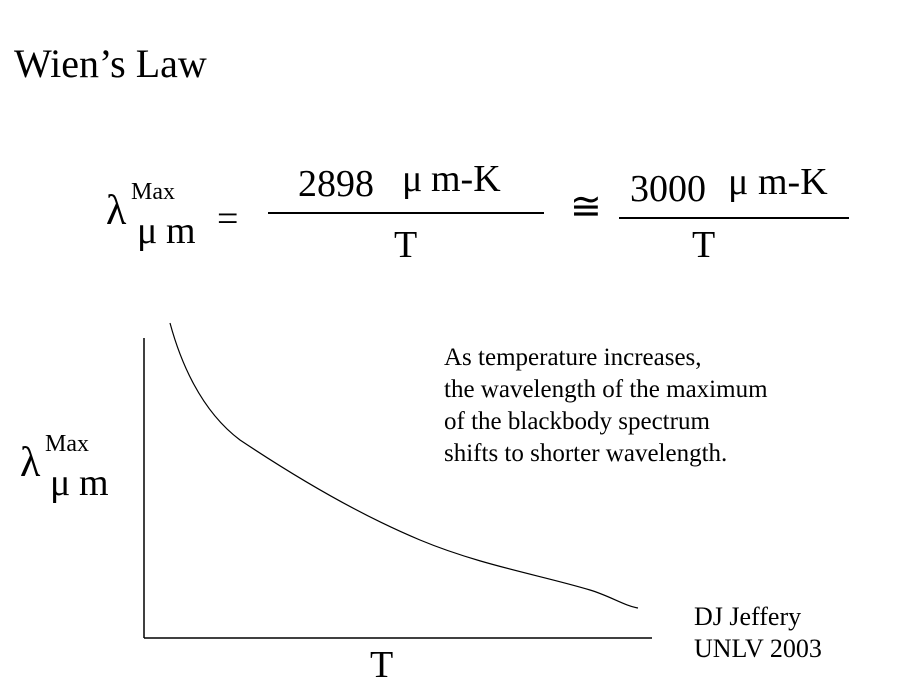 The image size is (913, 693). Describe the element at coordinates (147, 231) in the screenshot. I see `lhs-mu-symbol: μ` at that location.